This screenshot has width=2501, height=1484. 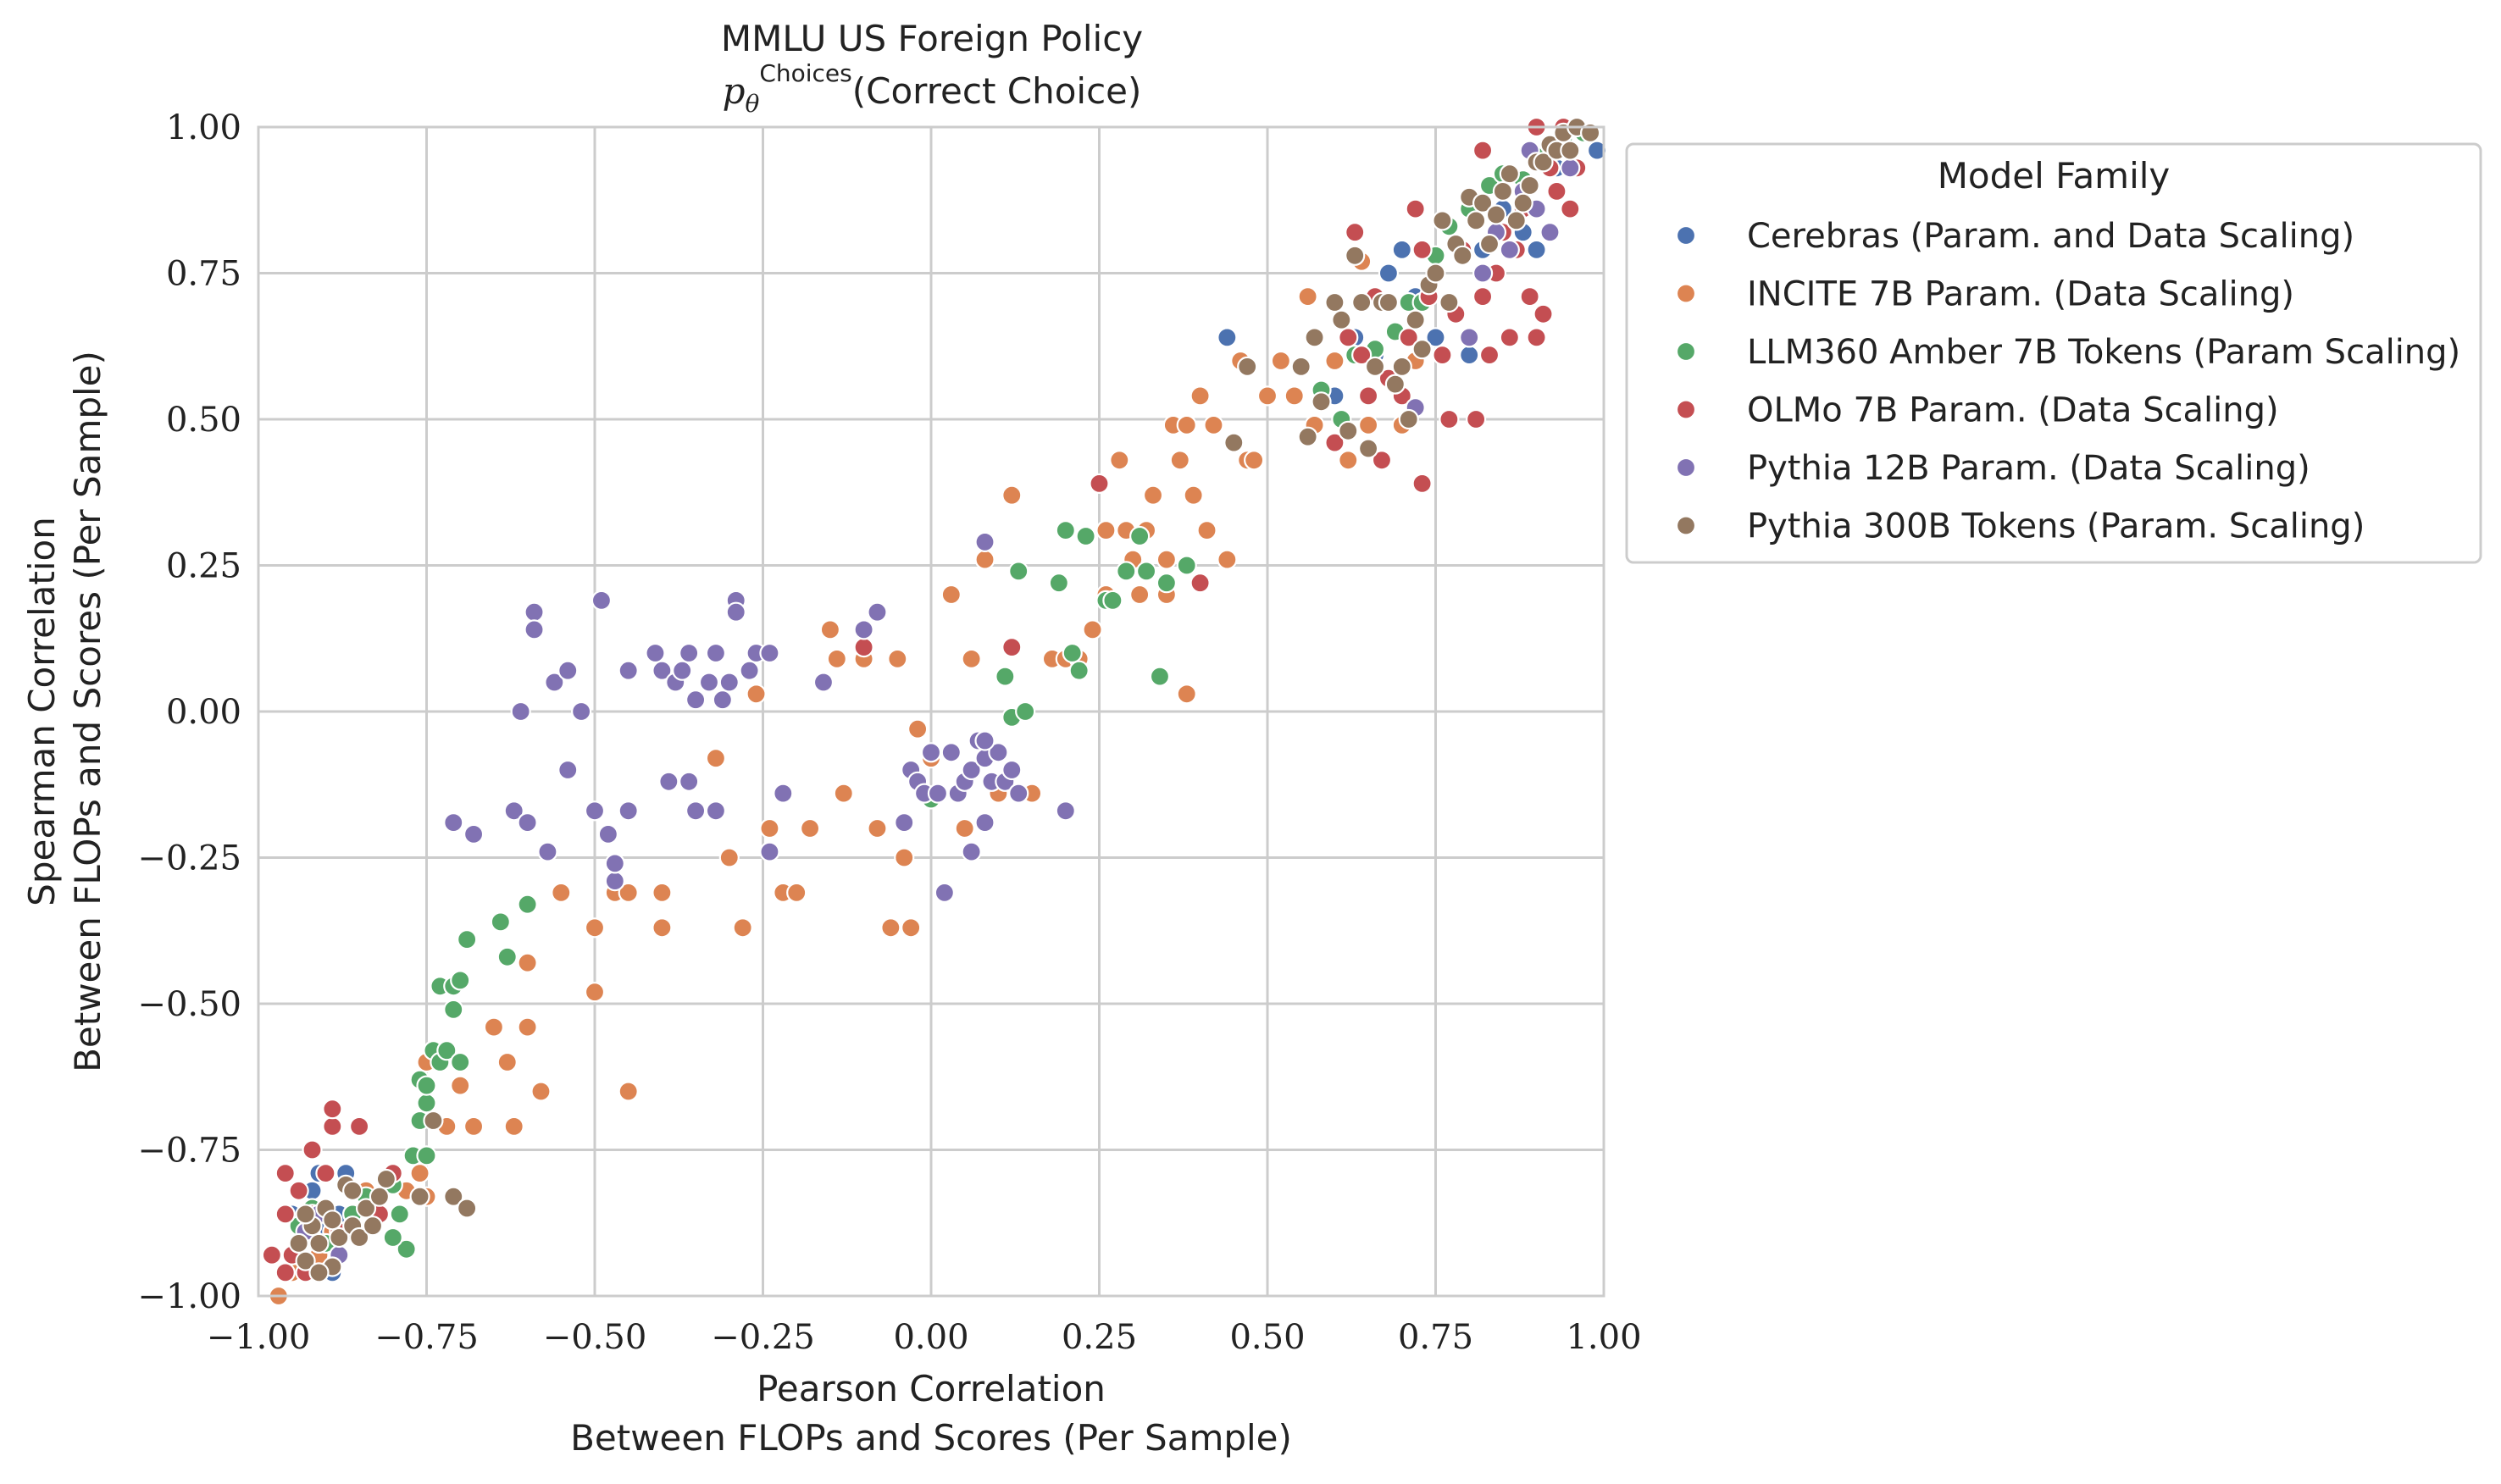 I want to click on legend-label: LLM360 Amber 7B Tokens (Param Scaling), so click(x=2103, y=352).